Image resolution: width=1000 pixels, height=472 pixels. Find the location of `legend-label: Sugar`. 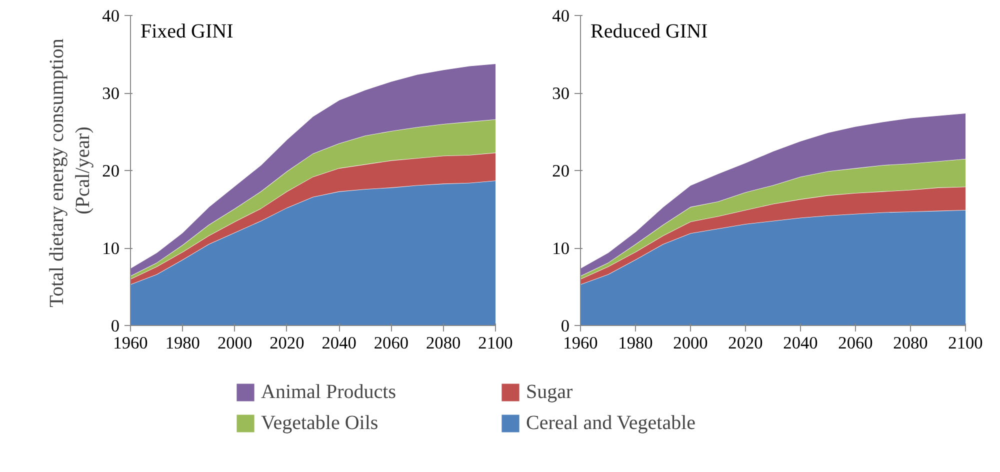

legend-label: Sugar is located at coordinates (550, 392).